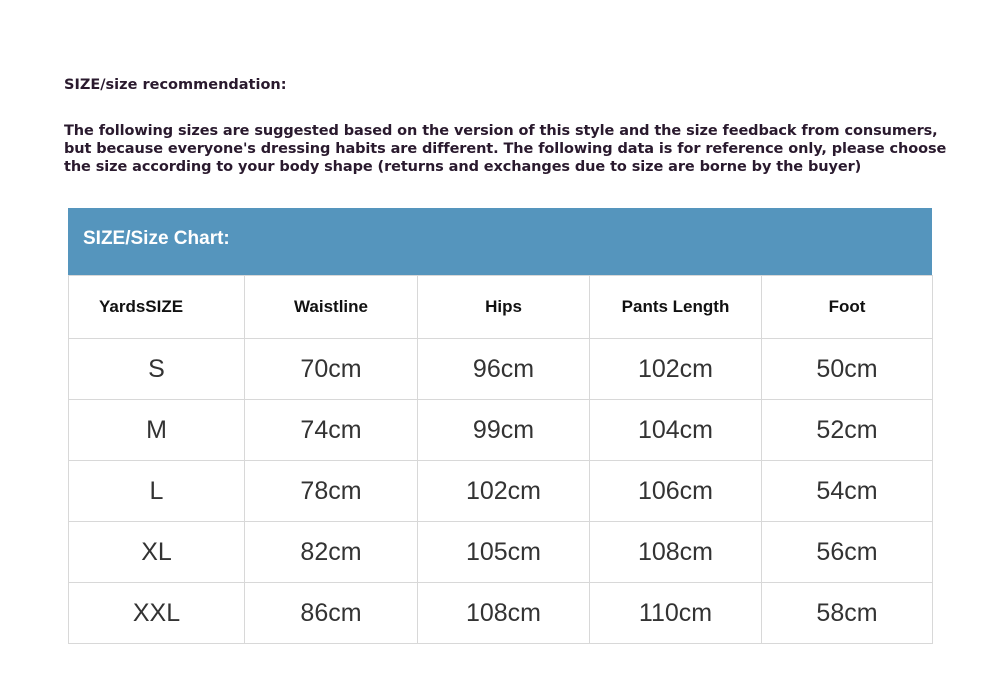  I want to click on header-row: YardsSIZE Waistline Hips Pants Length Foot, so click(500, 307).